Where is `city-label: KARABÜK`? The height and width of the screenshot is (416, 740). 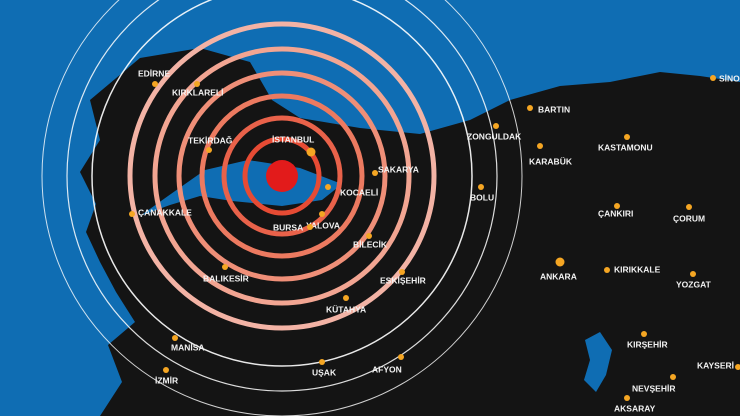 city-label: KARABÜK is located at coordinates (551, 161).